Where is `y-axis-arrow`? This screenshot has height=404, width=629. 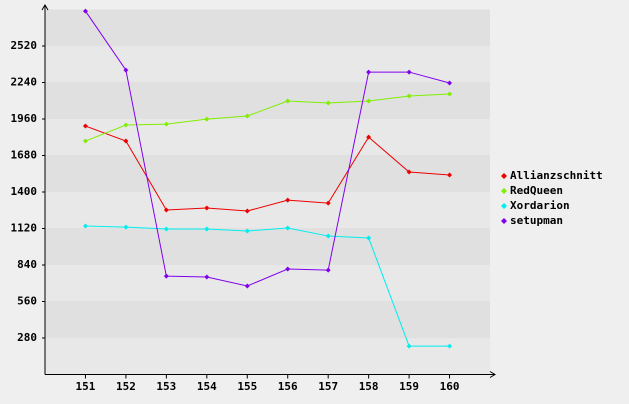 y-axis-arrow is located at coordinates (45, 7).